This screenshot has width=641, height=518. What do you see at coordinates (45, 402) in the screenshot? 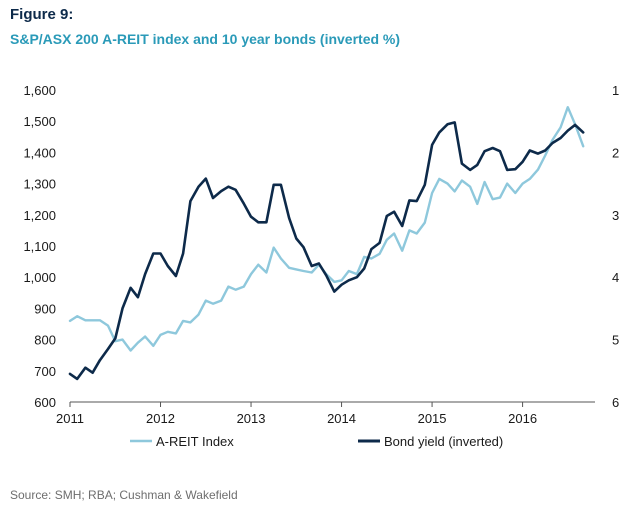
I see `y-left-tick-label: 600` at bounding box center [45, 402].